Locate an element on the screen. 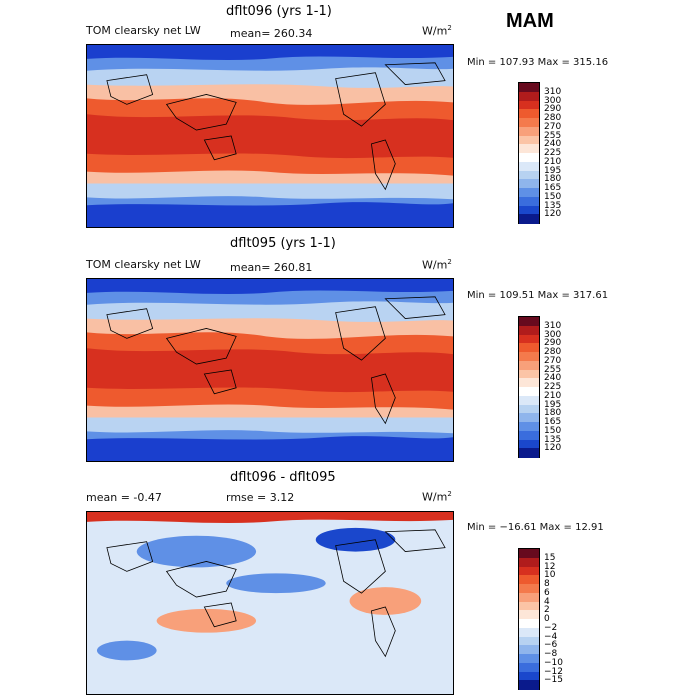 Image resolution: width=700 pixels, height=700 pixels. panel-1-title: dflt096 (yrs 1-1) is located at coordinates (279, 11).